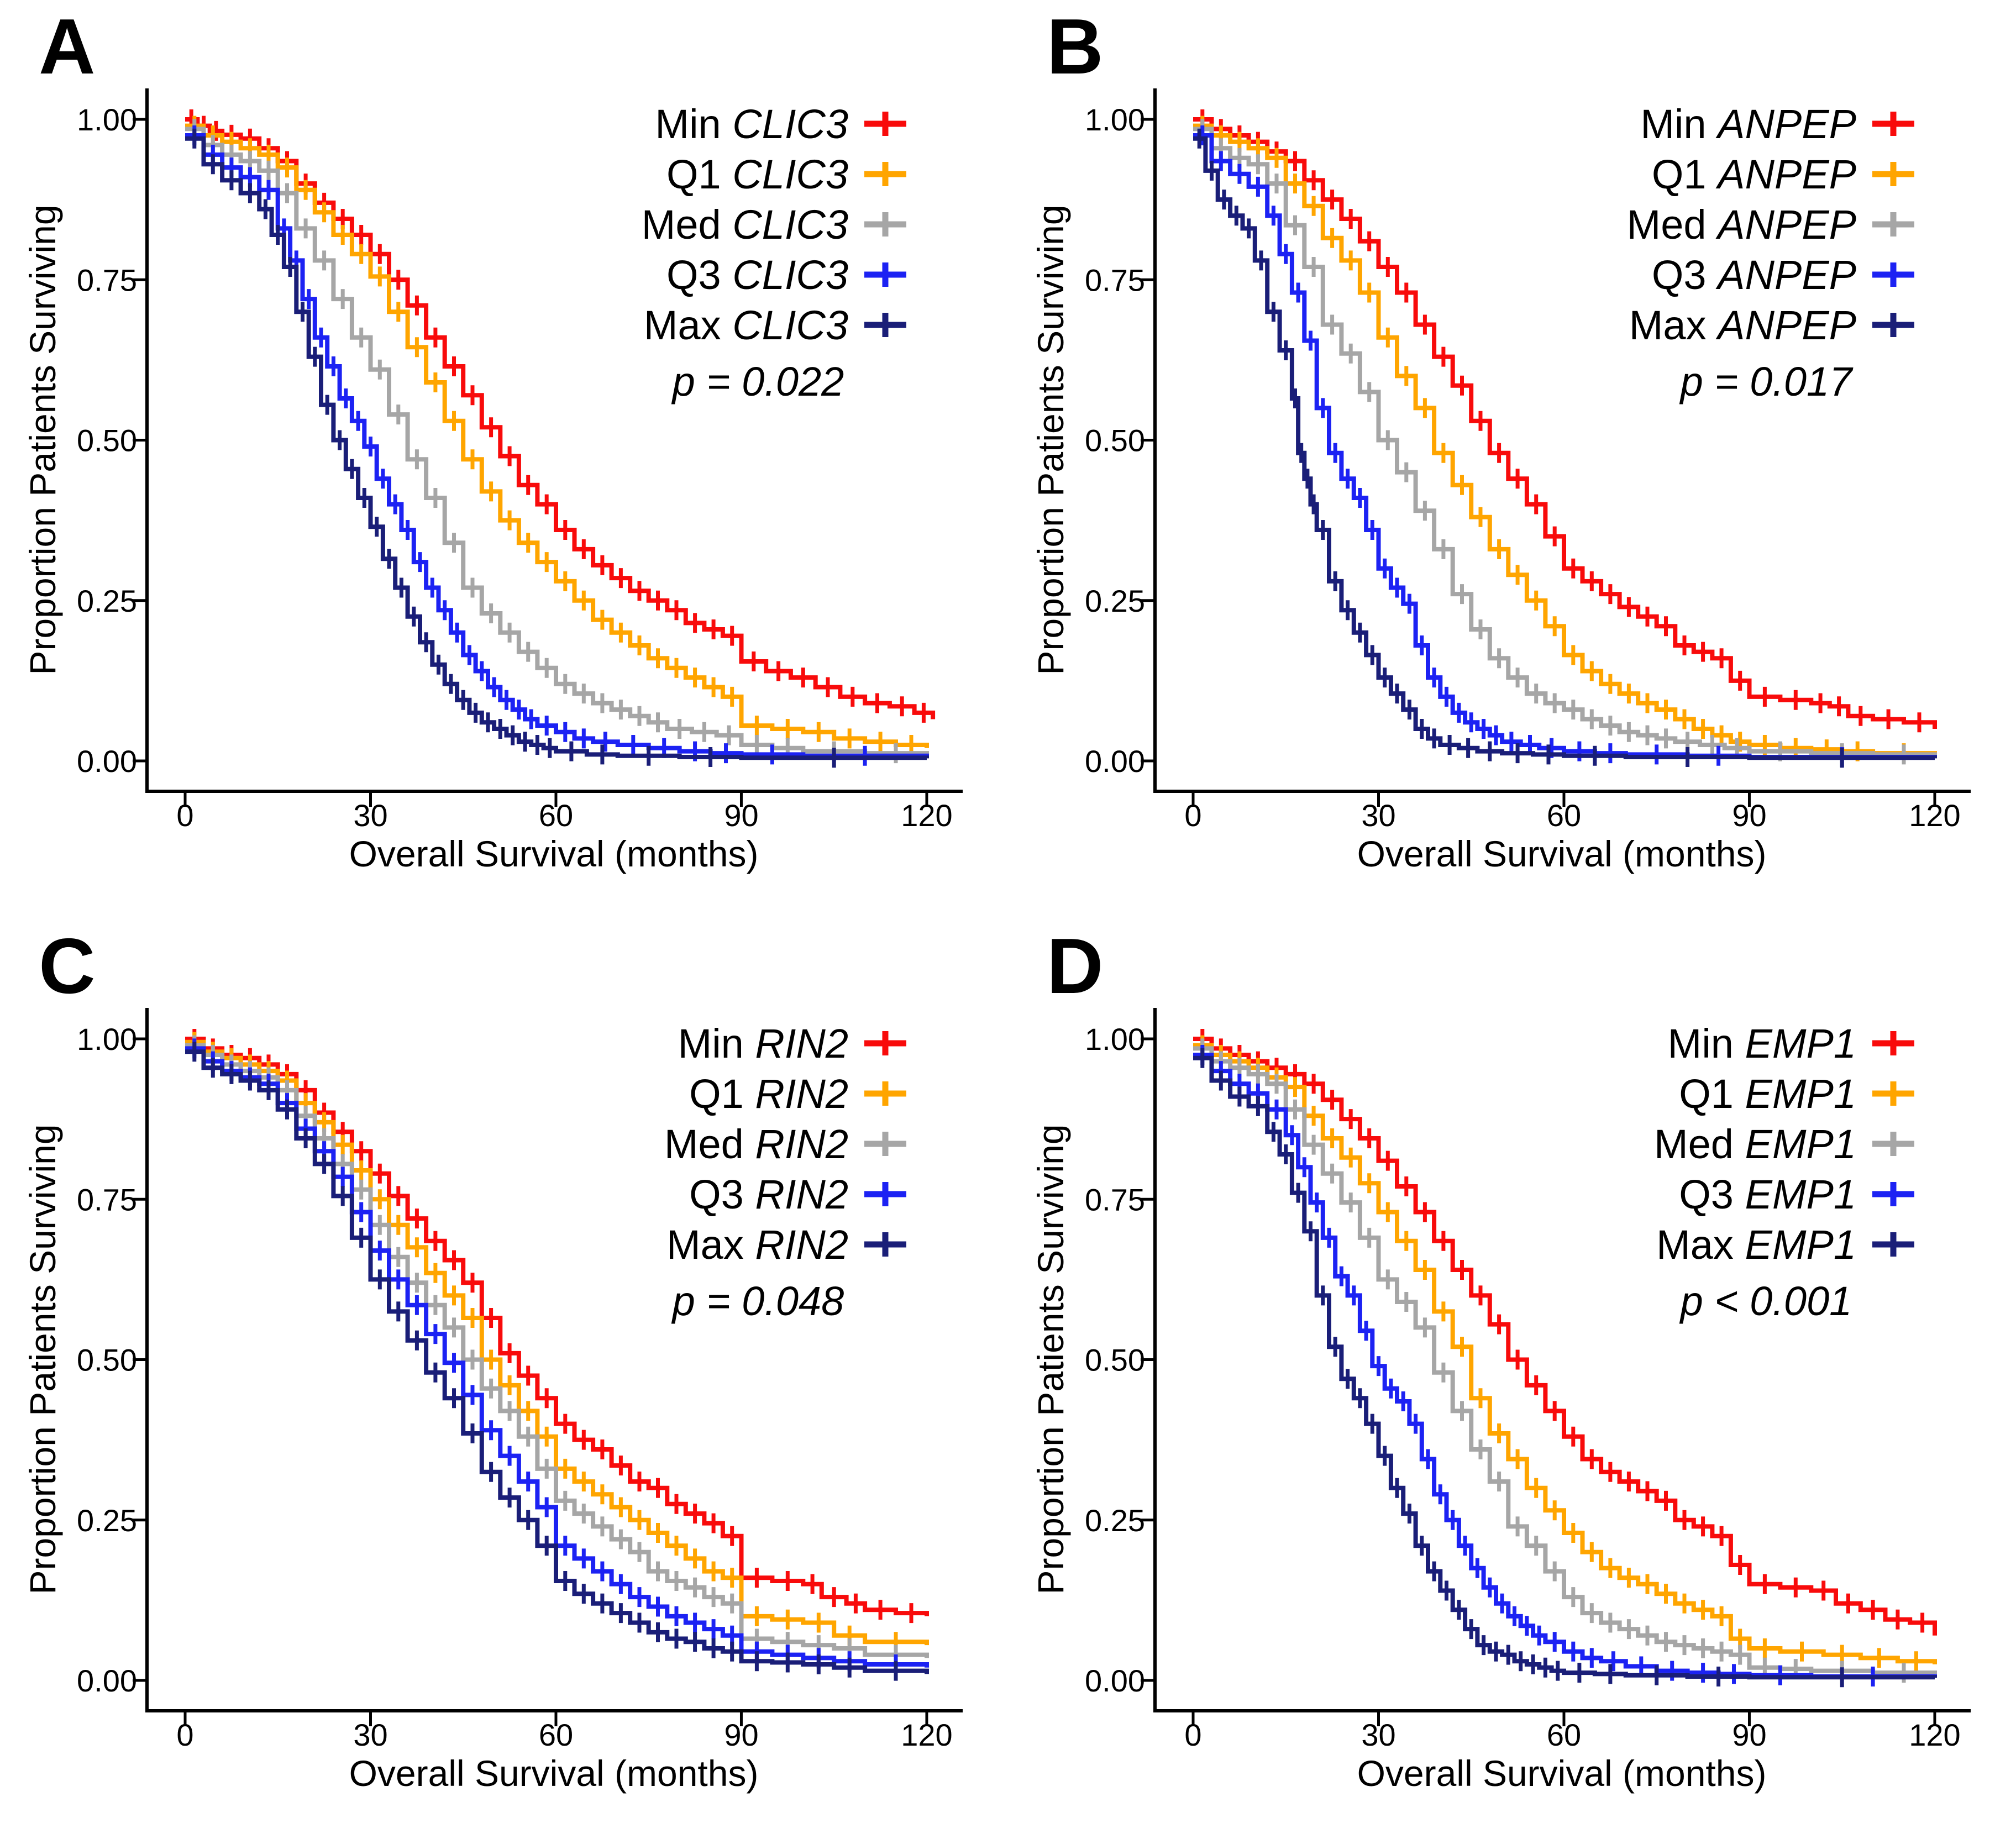 Image resolution: width=2016 pixels, height=1839 pixels. I want to click on legend-item-label: Min EMP1, so click(1762, 1043).